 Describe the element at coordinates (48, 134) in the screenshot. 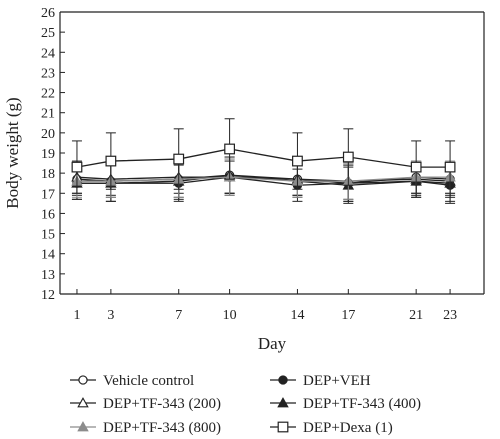

I see `y-tick-label: 20` at that location.